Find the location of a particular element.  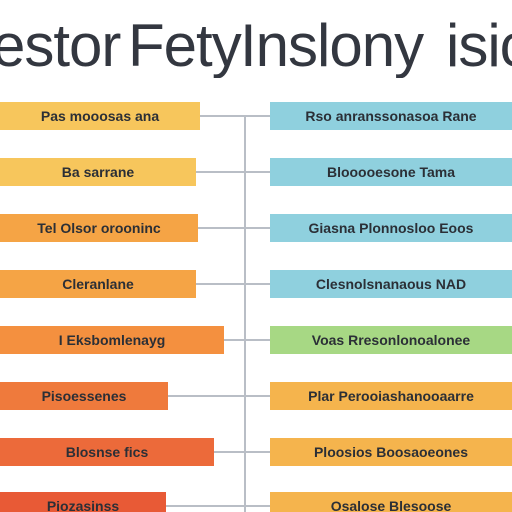

left-bar: I Eksbomlenayg is located at coordinates (112, 340).